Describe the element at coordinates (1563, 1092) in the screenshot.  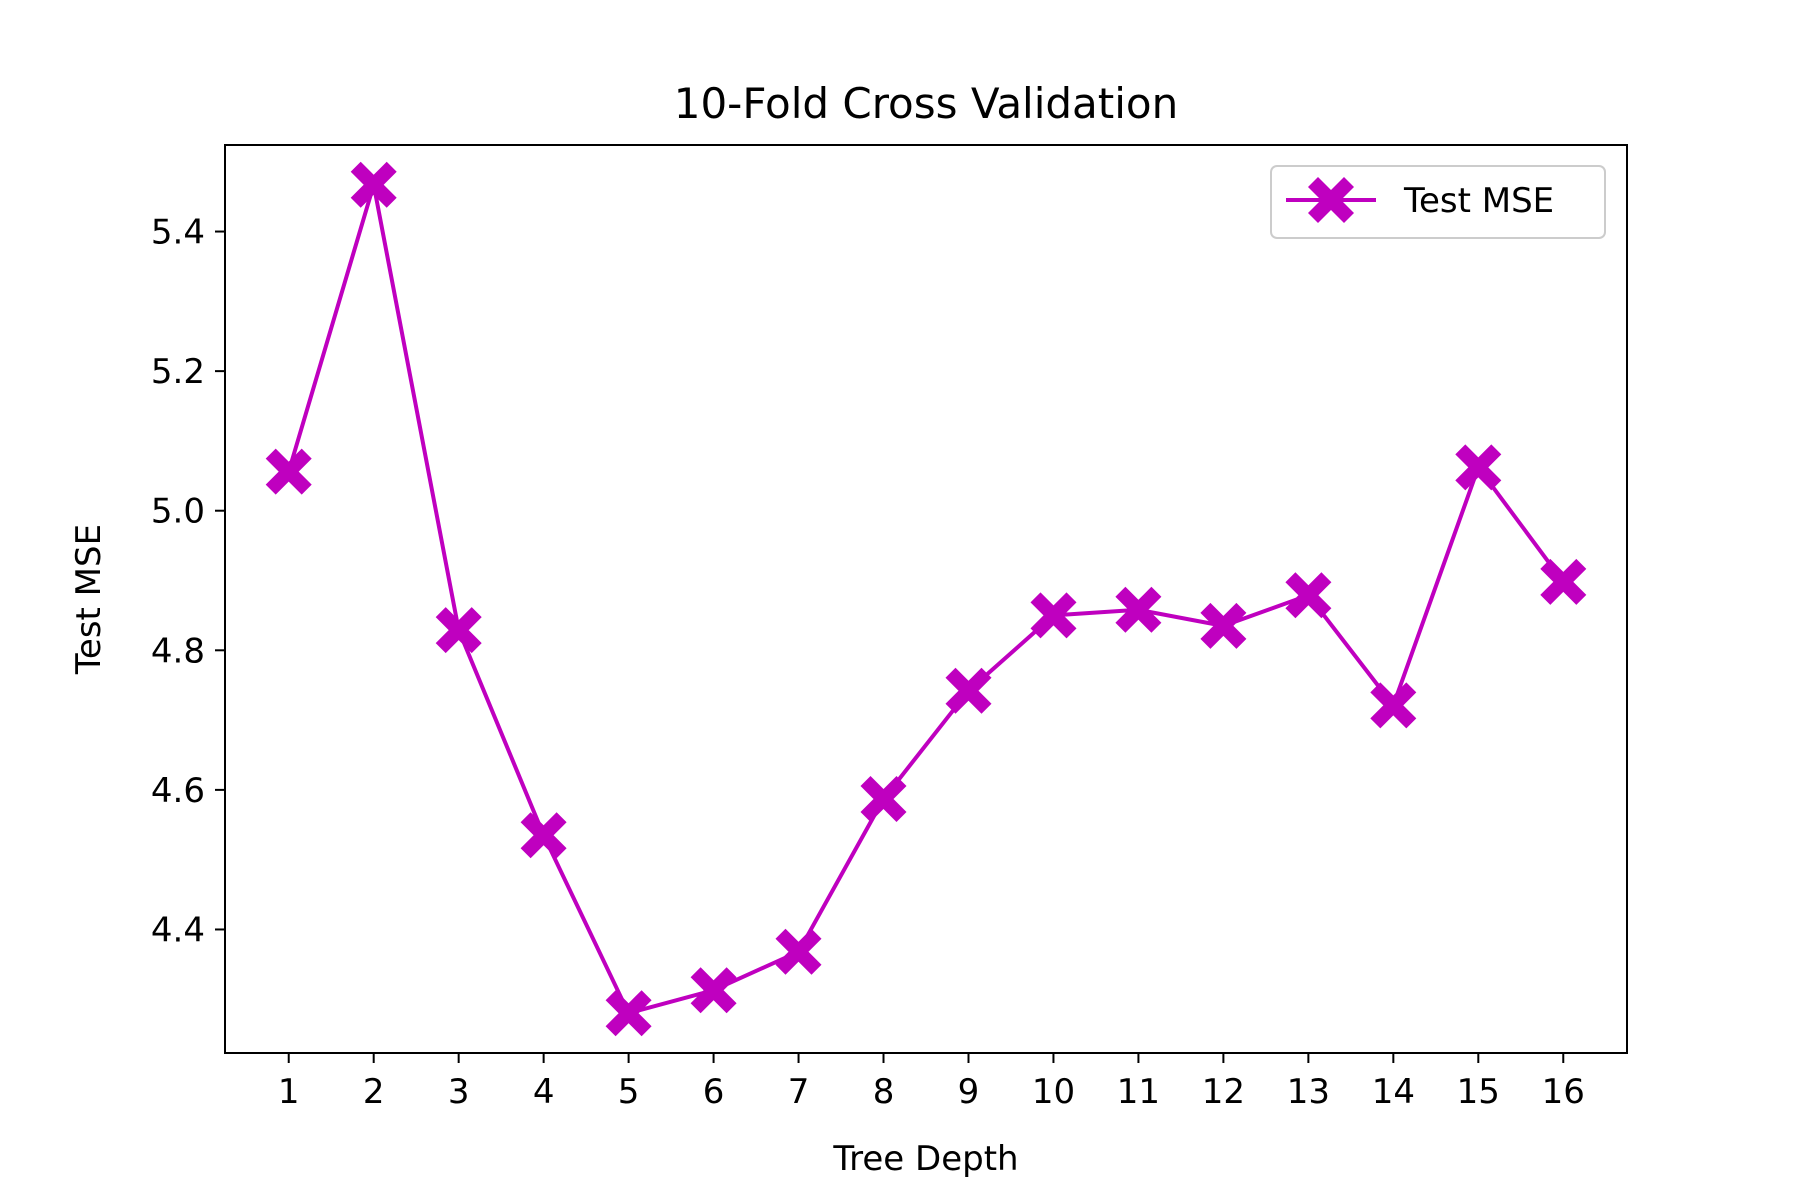
I see `x-tick-label: 16` at that location.